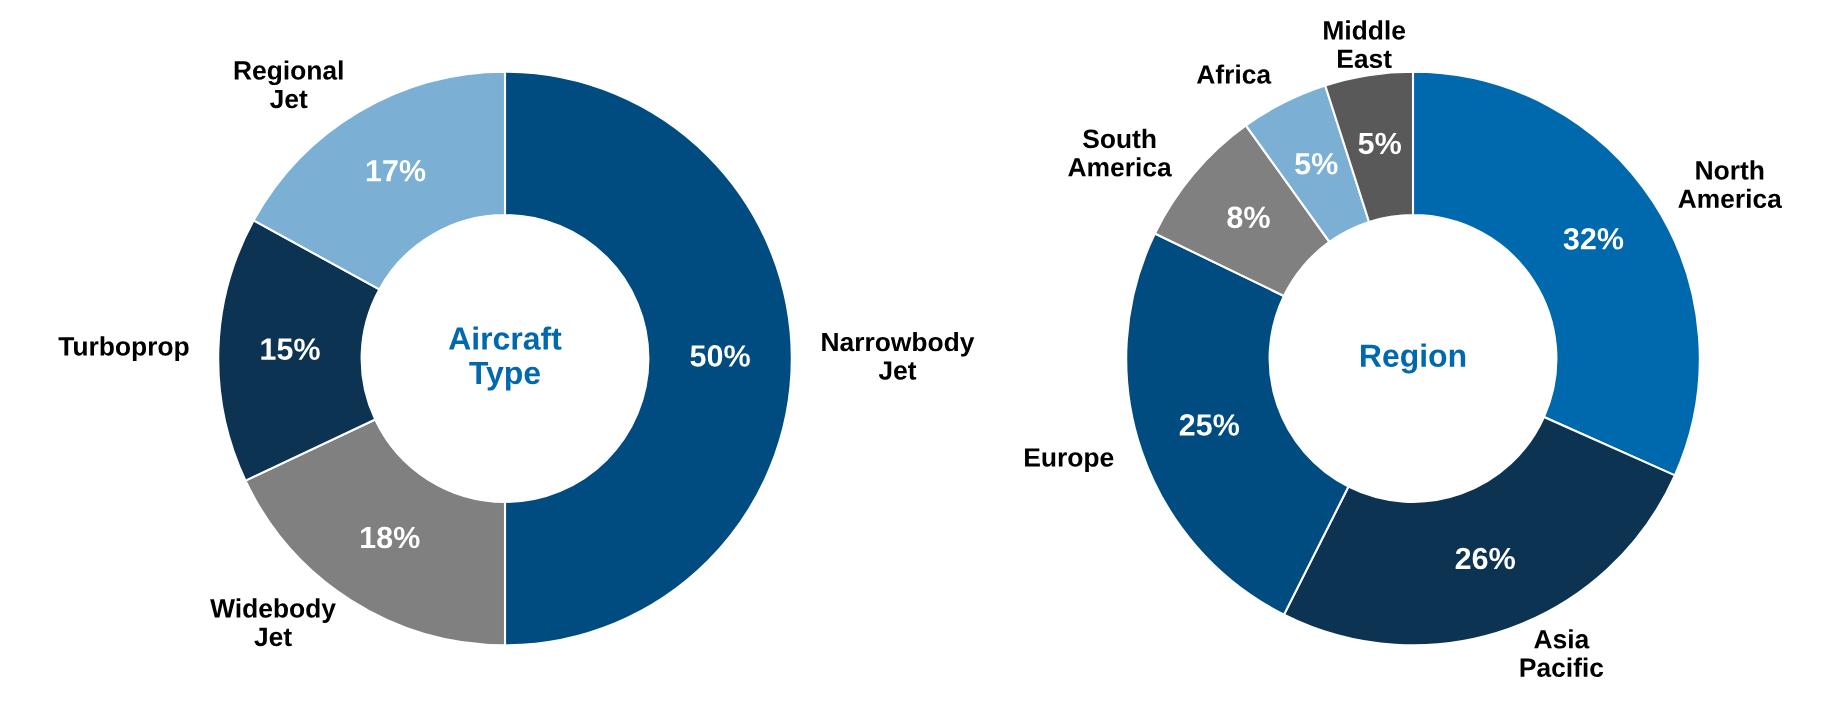 The image size is (1826, 717). What do you see at coordinates (1209, 425) in the screenshot?
I see `data-label: 25%` at bounding box center [1209, 425].